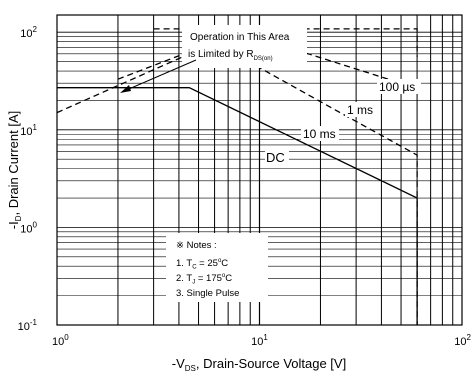 The width and height of the screenshot is (472, 375). I want to click on label-100us: 100 µs, so click(397, 87).